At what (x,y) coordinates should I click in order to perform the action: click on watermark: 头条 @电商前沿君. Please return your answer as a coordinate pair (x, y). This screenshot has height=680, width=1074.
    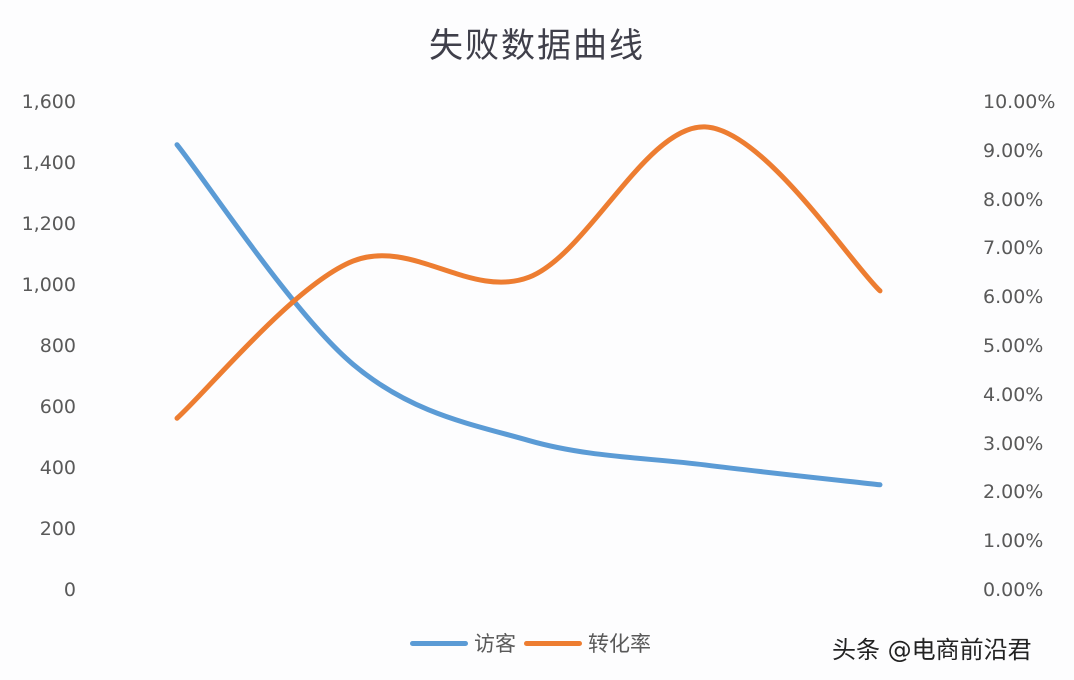
    Looking at the image, I should click on (932, 650).